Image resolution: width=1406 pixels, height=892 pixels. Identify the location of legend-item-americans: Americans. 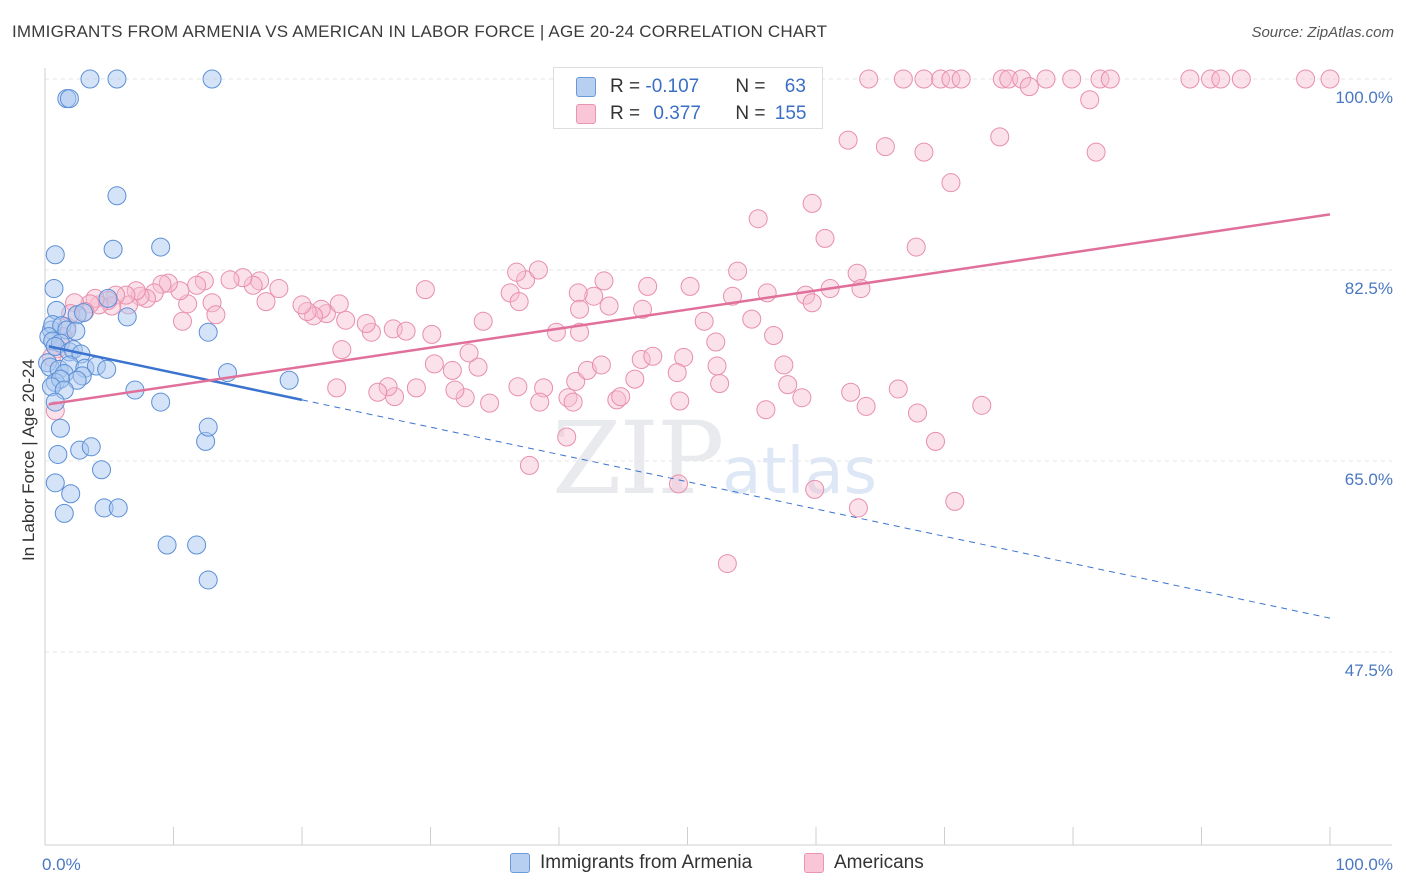
(864, 863).